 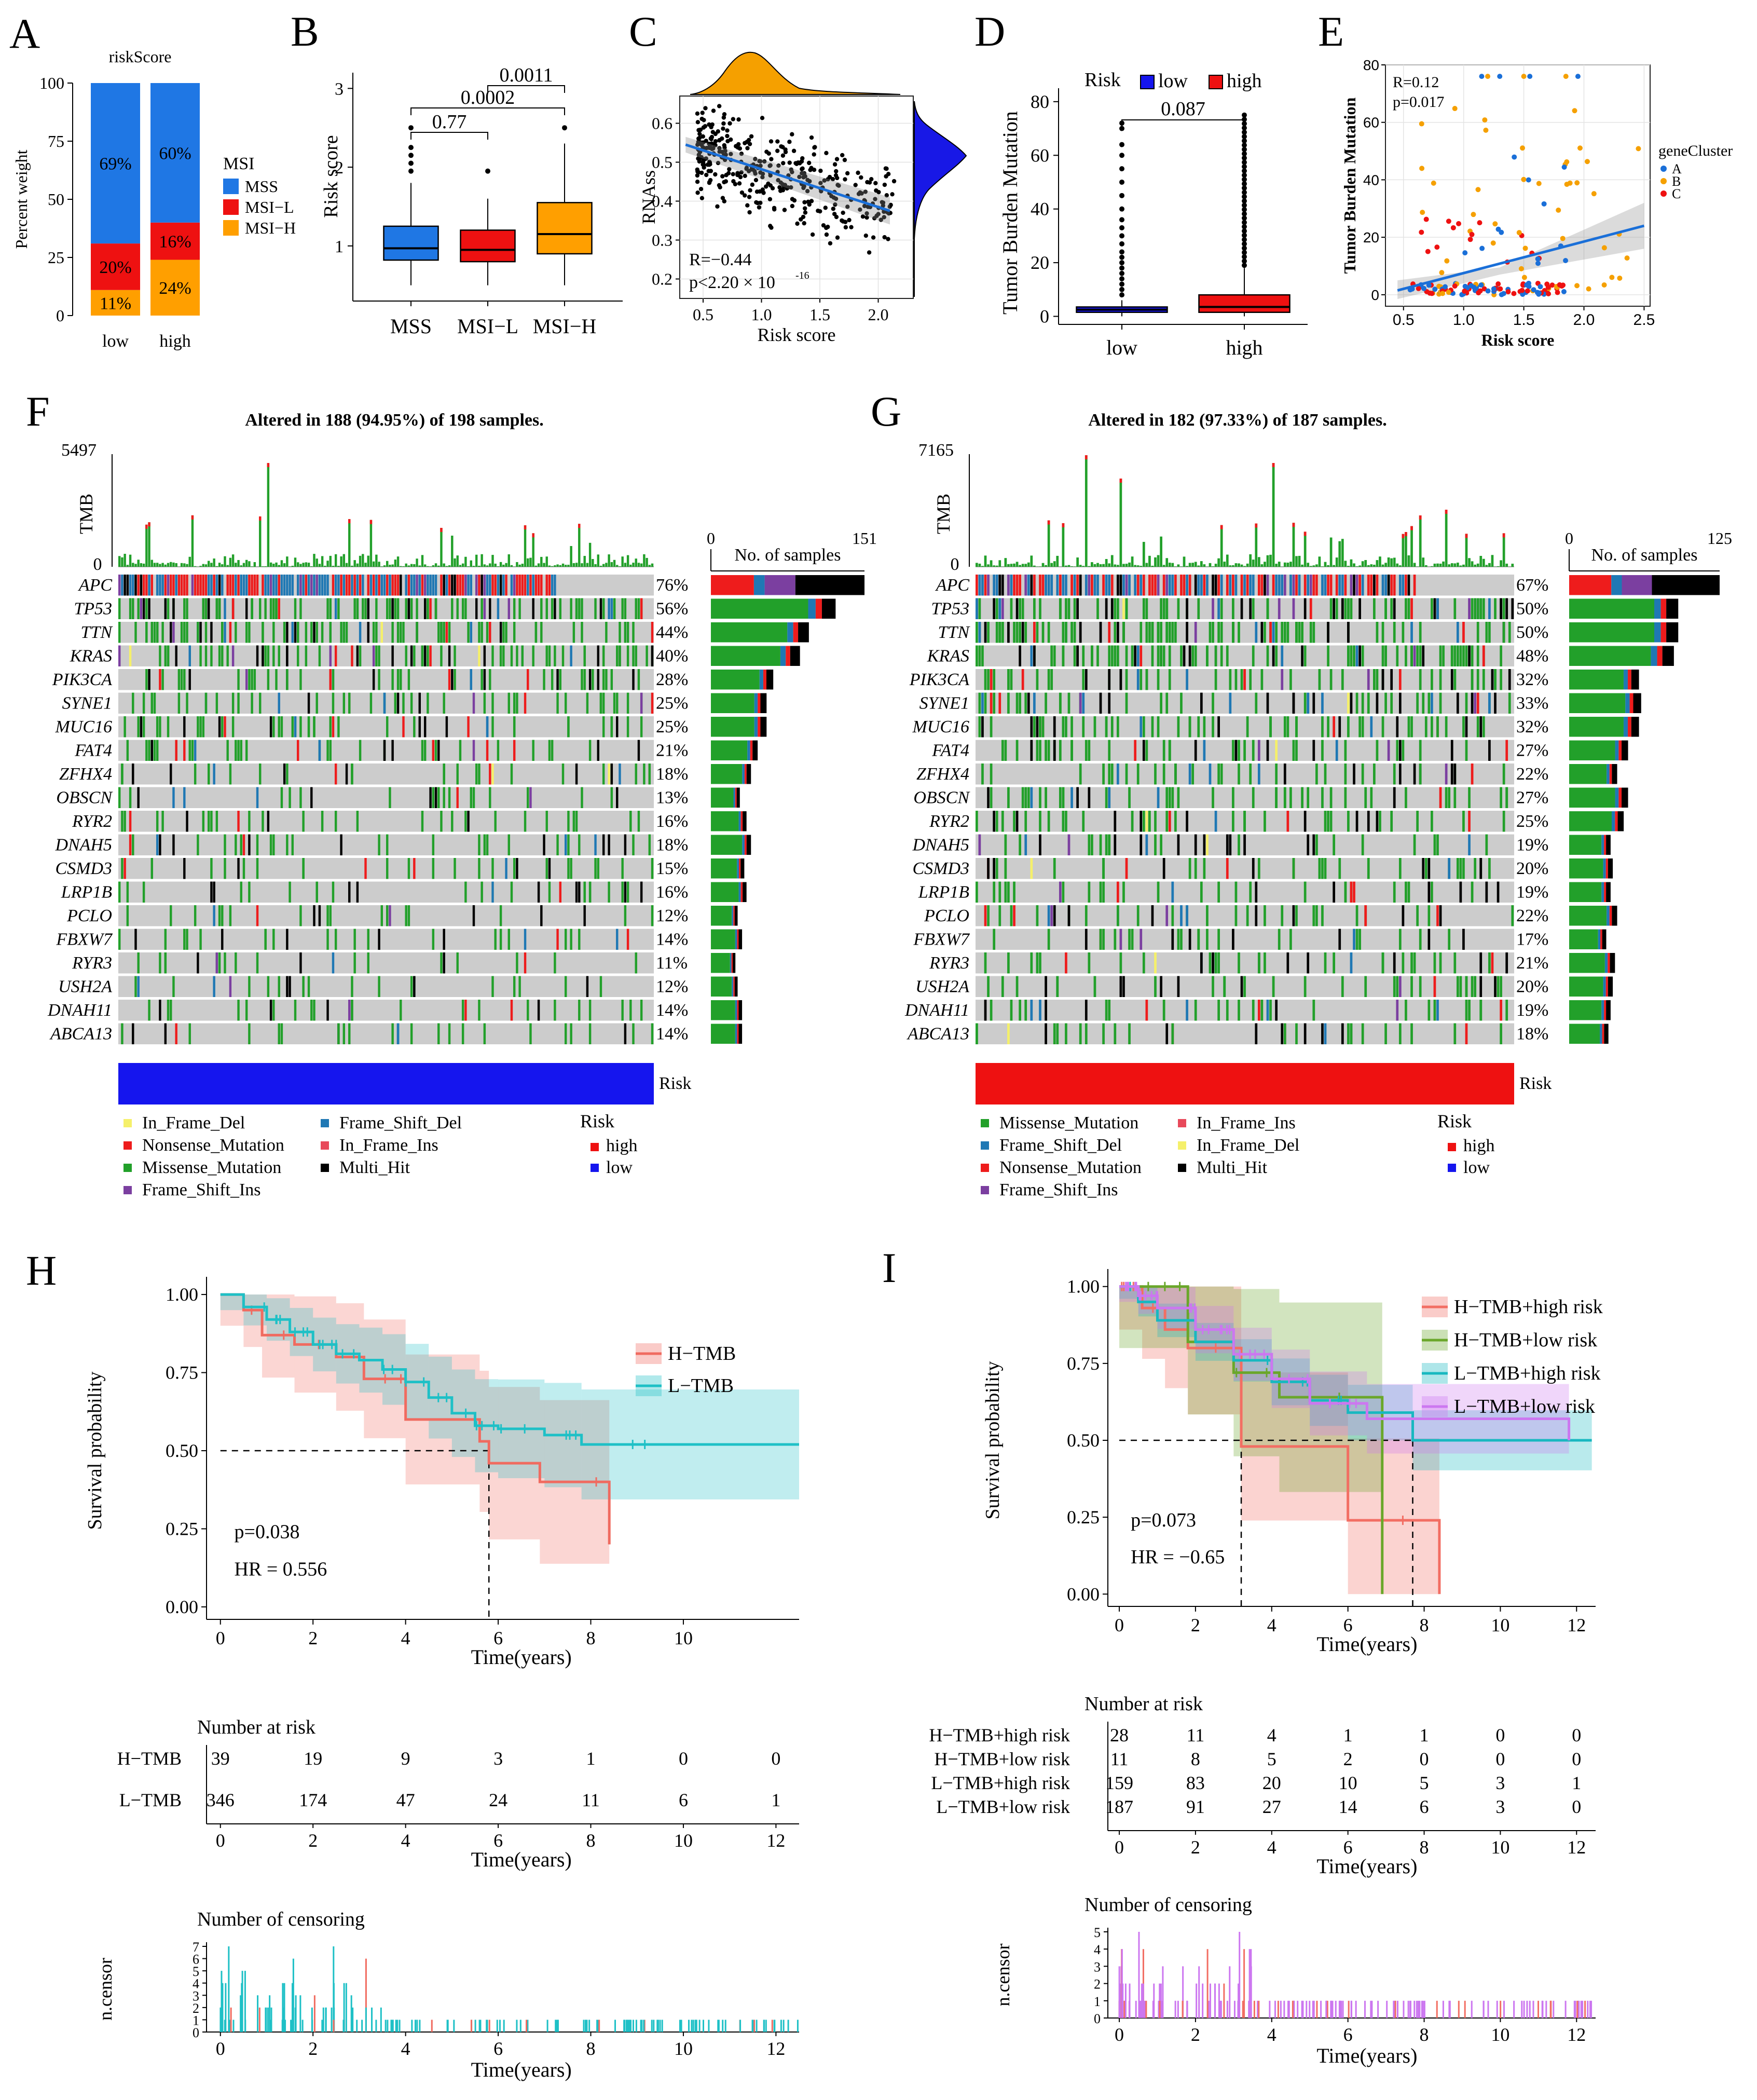 What do you see at coordinates (1173, 81) in the screenshot?
I see `legend-label: low` at bounding box center [1173, 81].